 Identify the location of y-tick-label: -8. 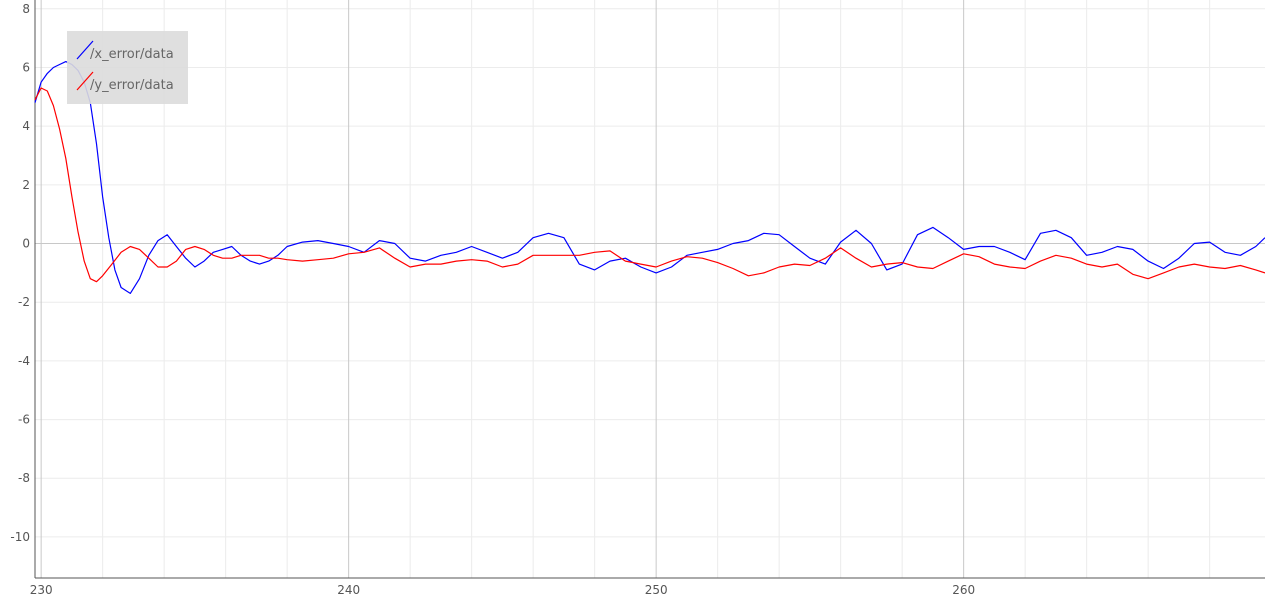
(24, 478).